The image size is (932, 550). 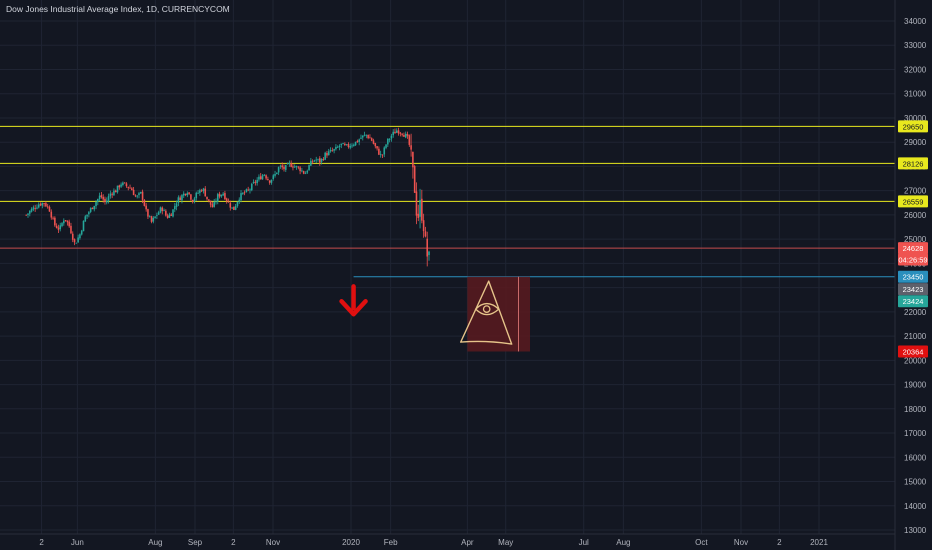 What do you see at coordinates (353, 300) in the screenshot?
I see `down-arrow-icon` at bounding box center [353, 300].